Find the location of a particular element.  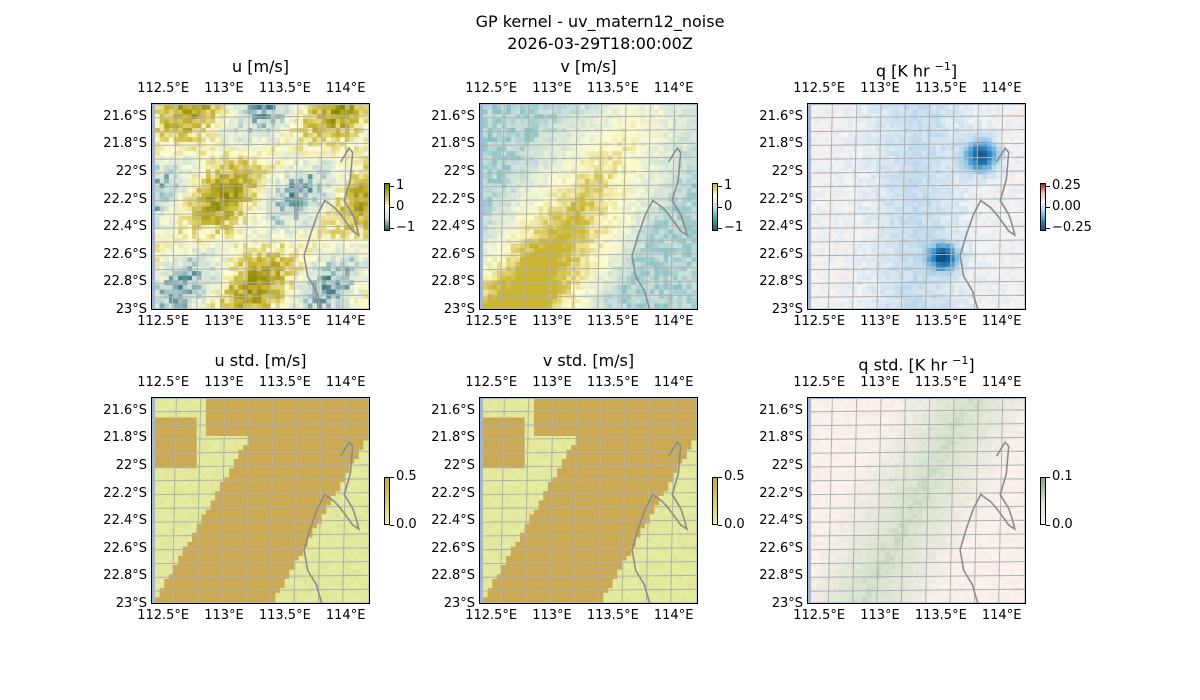

gridline-lon is located at coordinates (502, 206).